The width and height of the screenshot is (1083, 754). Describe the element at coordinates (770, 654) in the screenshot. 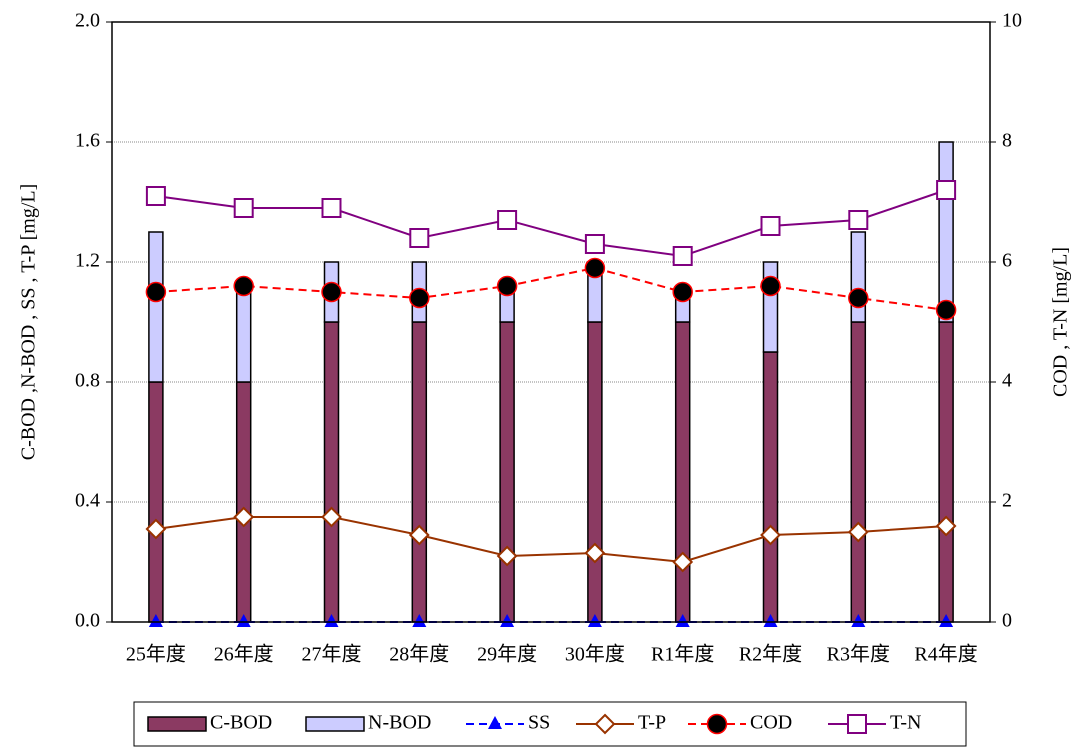

I see `x-tick-label: R2年度` at that location.